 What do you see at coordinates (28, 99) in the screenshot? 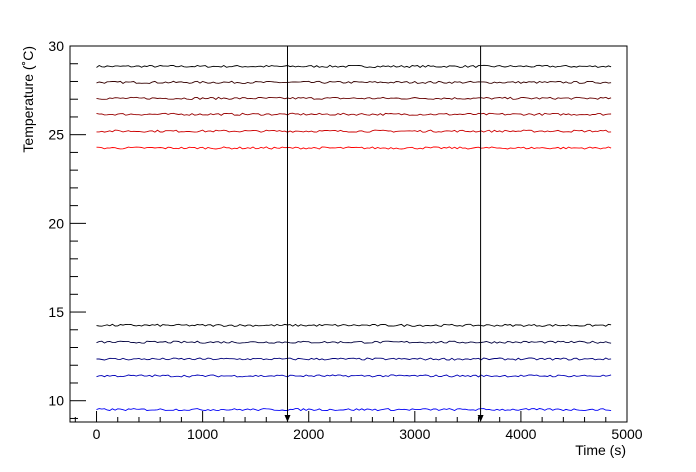
I see `y-axis-title: Temperature (˚C)` at bounding box center [28, 99].